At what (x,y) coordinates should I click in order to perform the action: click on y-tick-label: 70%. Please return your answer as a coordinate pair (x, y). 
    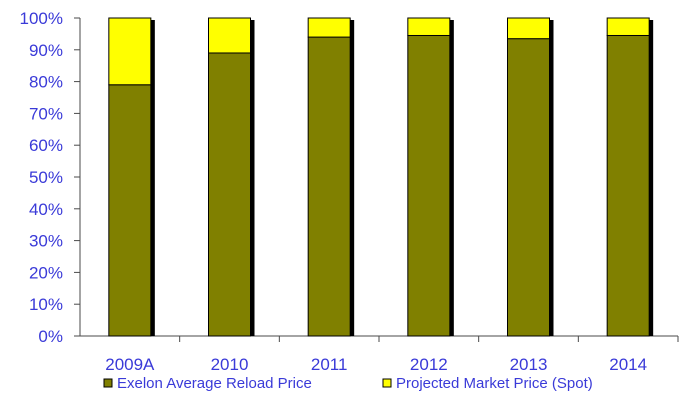
    Looking at the image, I should click on (46, 113).